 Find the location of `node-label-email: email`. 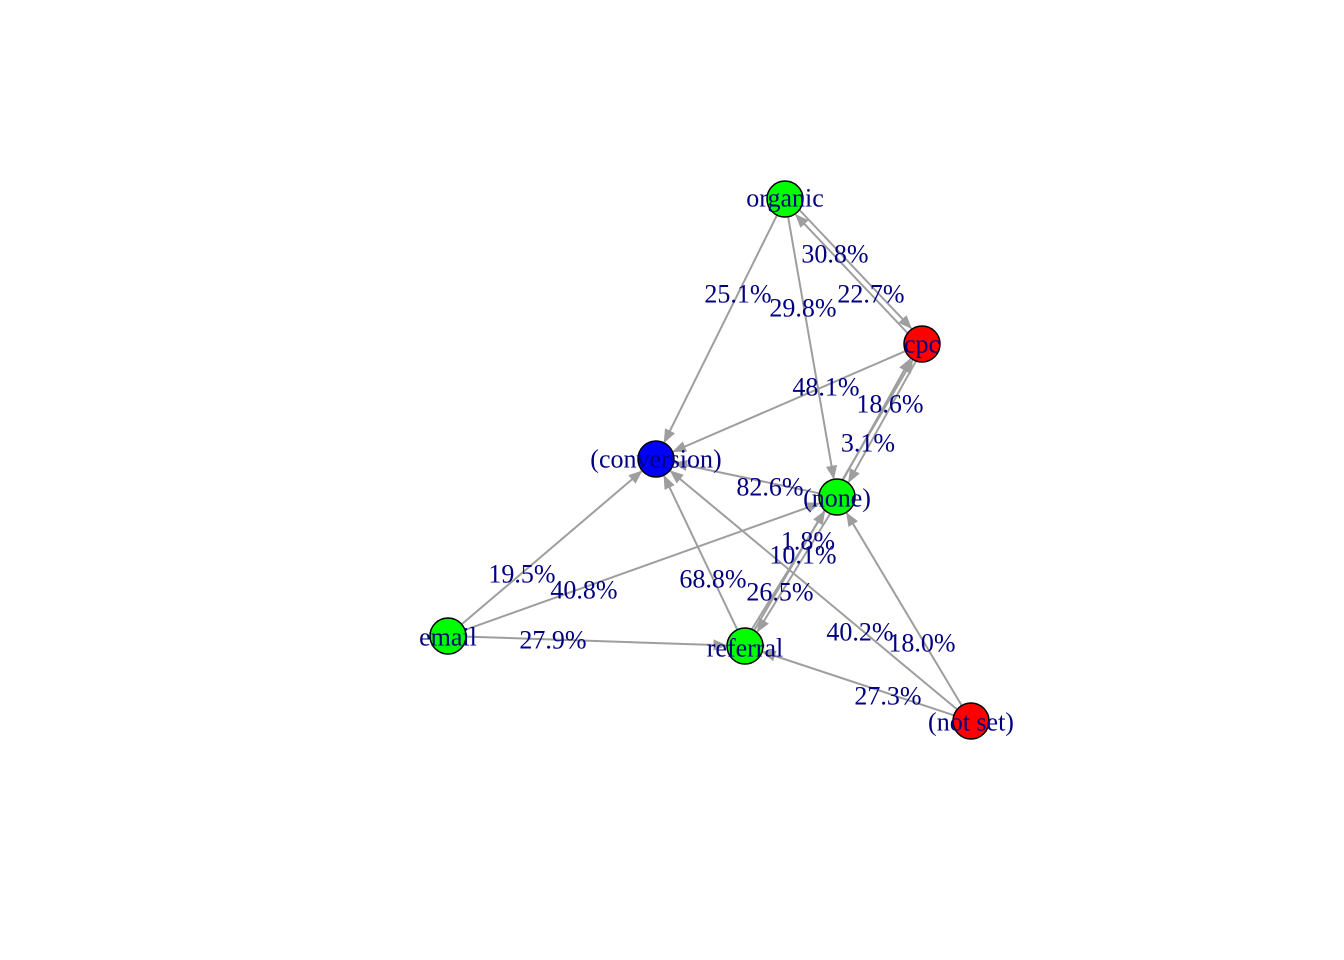

node-label-email: email is located at coordinates (448, 637).